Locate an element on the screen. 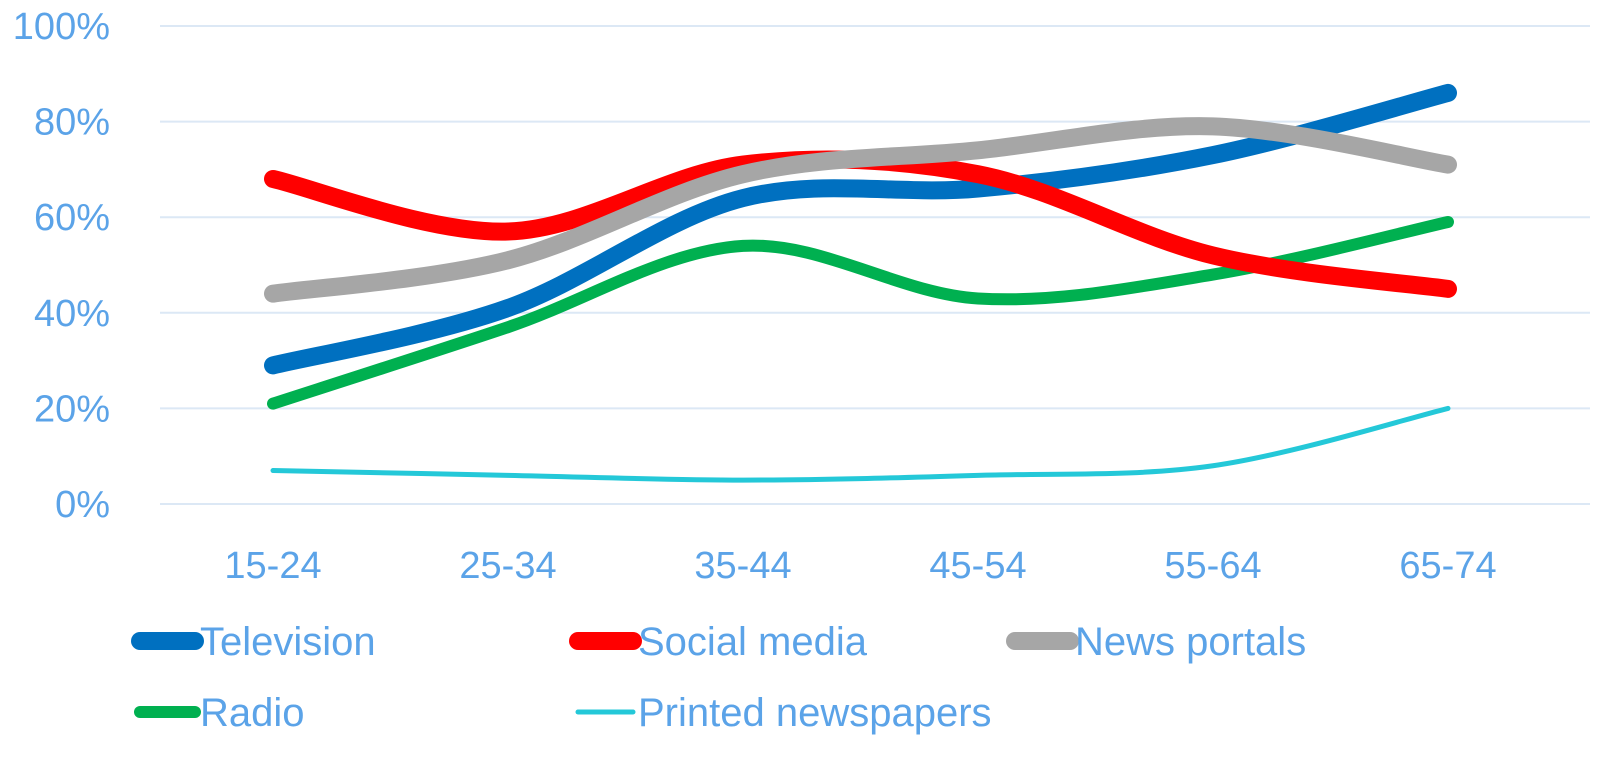 The image size is (1624, 763). legend-item: News portals is located at coordinates (1156, 642).